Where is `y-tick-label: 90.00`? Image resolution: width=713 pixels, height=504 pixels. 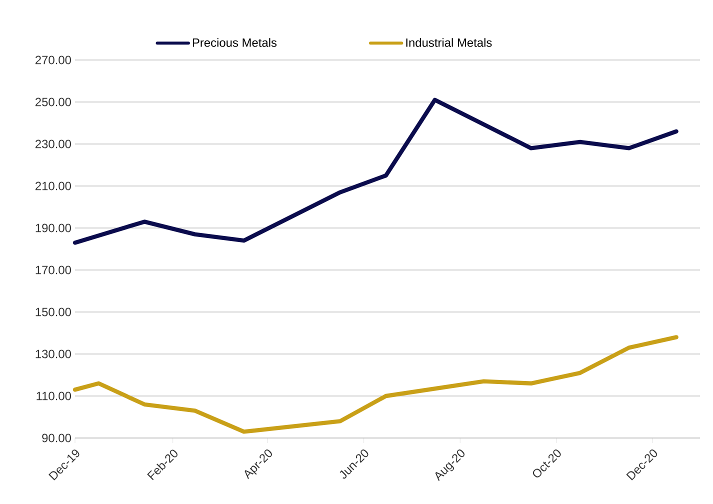
y-tick-label: 90.00 is located at coordinates (57, 438).